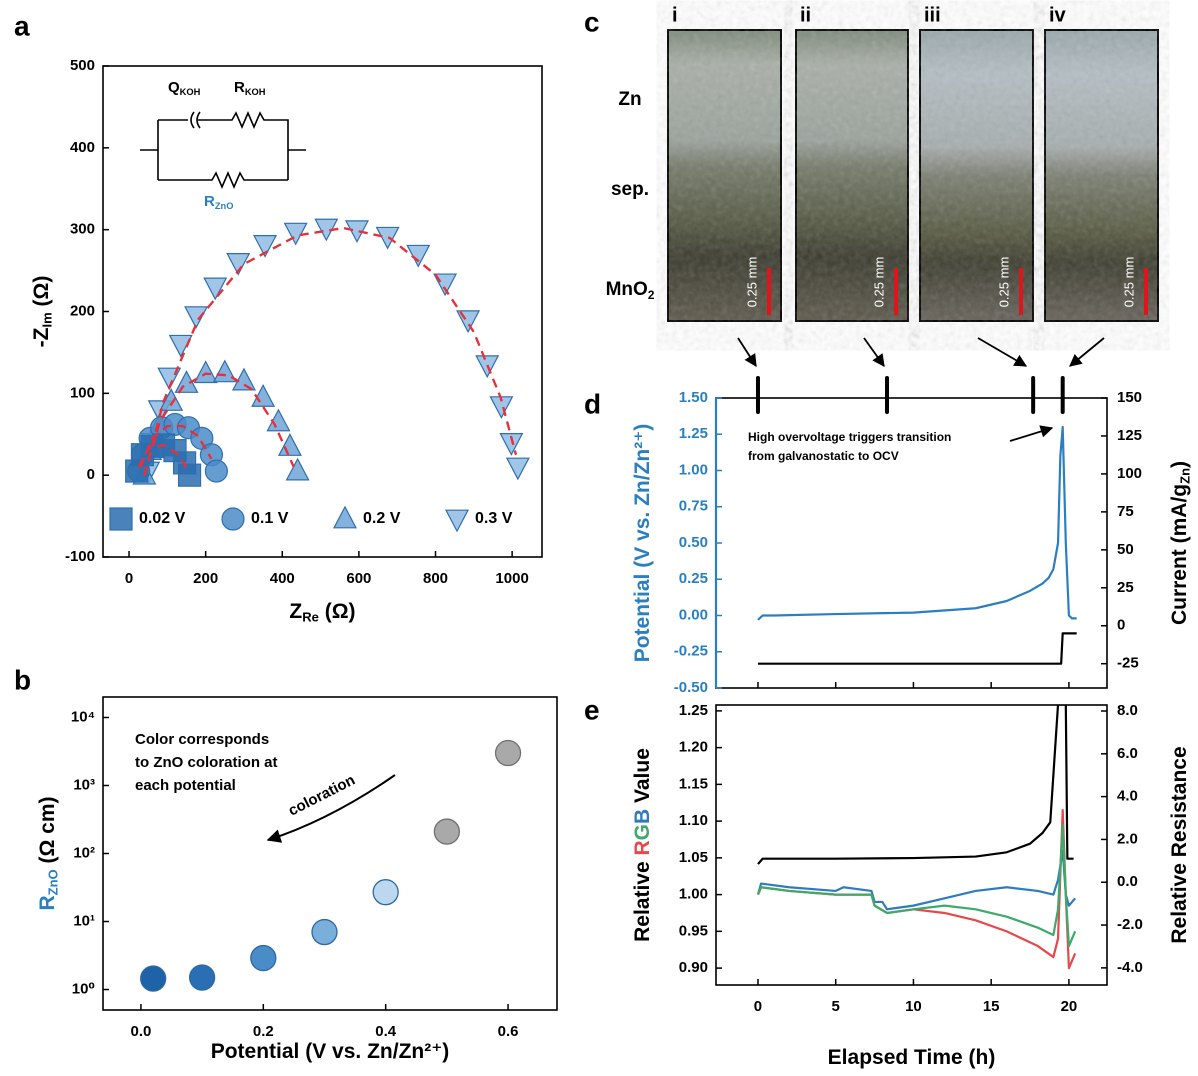  I want to click on label-part: Im, so click(47, 319).